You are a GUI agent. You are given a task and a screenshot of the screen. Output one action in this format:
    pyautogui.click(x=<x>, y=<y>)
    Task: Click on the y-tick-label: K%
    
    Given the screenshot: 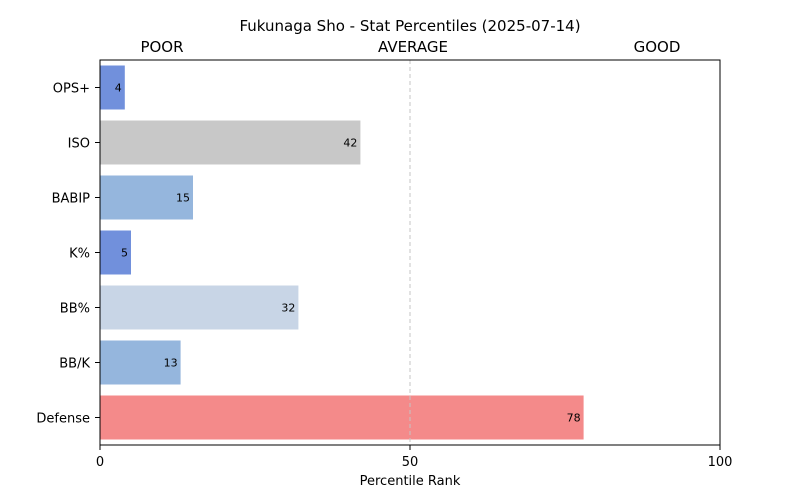 What is the action you would take?
    pyautogui.click(x=79, y=254)
    